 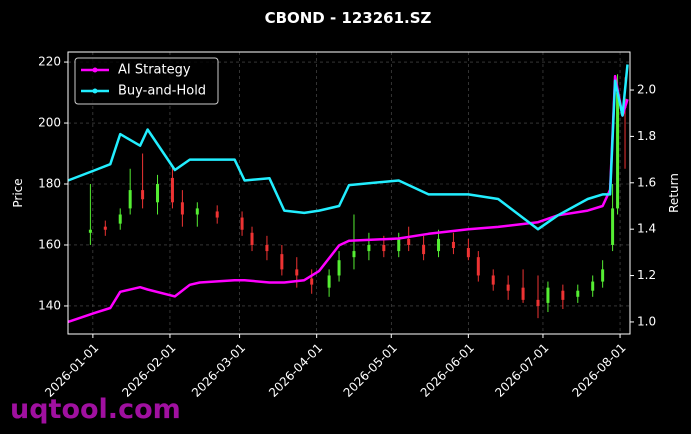 I want to click on y2-tick-label: 2.0, so click(x=646, y=90).